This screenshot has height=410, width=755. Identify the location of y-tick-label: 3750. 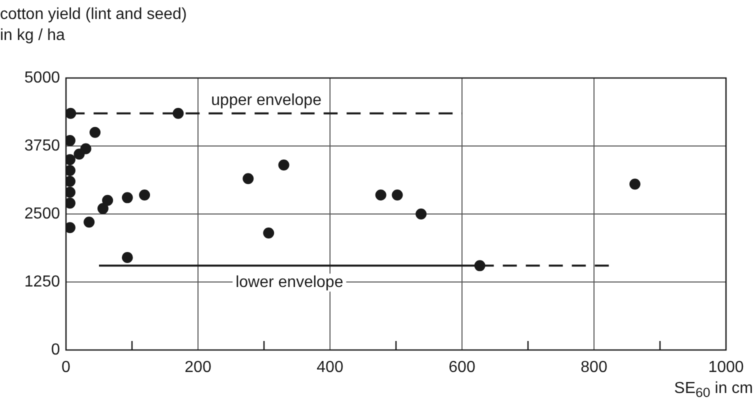
(42, 145).